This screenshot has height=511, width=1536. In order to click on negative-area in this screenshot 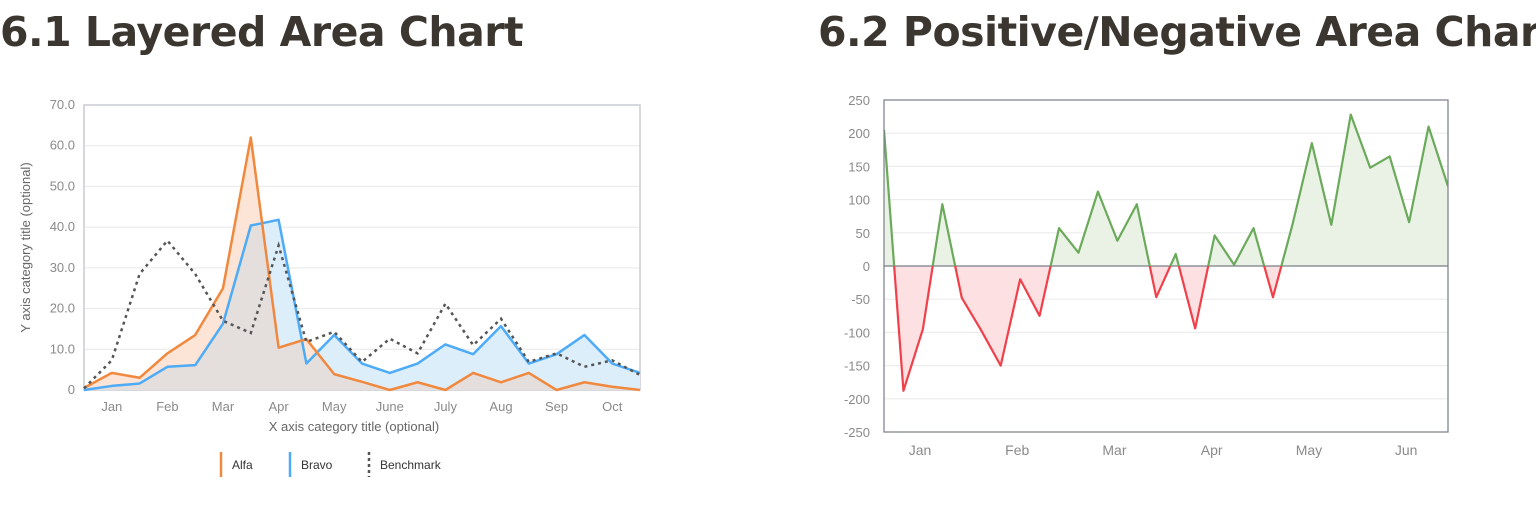, I will do `click(1166, 328)`.